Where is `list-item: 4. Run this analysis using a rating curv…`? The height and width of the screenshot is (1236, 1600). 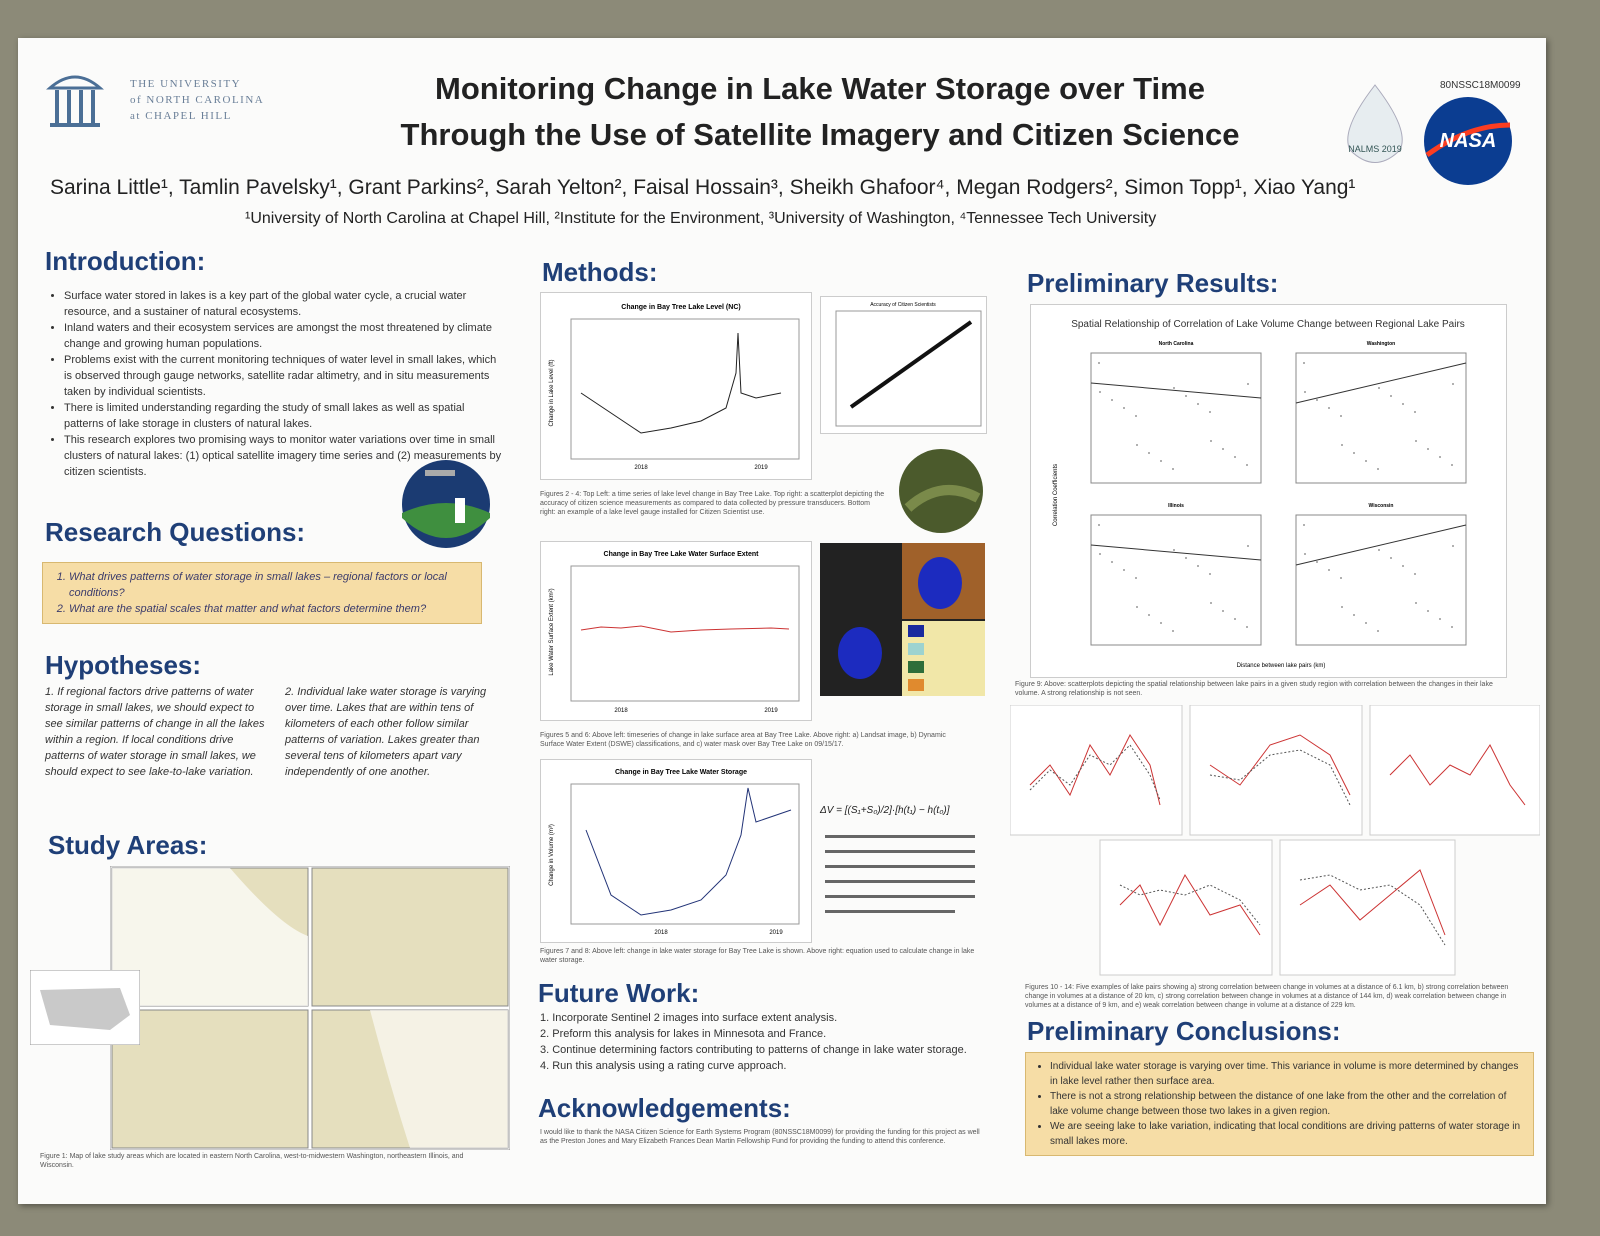
list-item: 4. Run this analysis using a rating curv… is located at coordinates (663, 1066).